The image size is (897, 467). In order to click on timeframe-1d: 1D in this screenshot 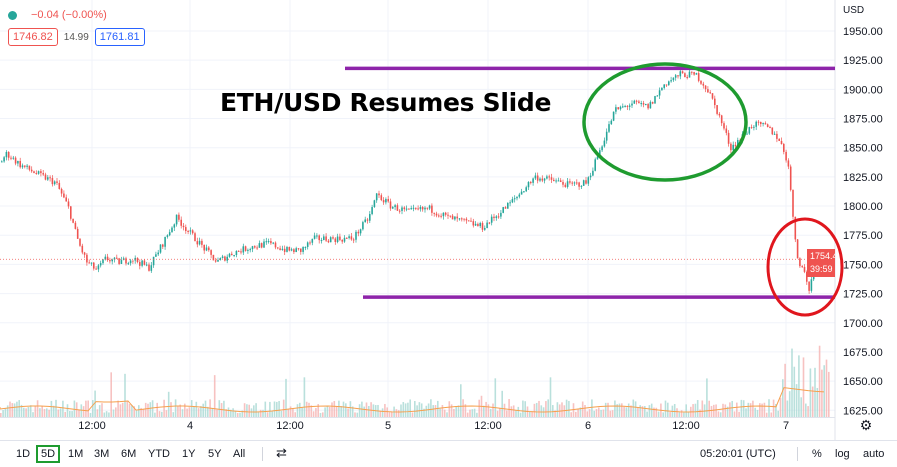, I will do `click(23, 454)`.